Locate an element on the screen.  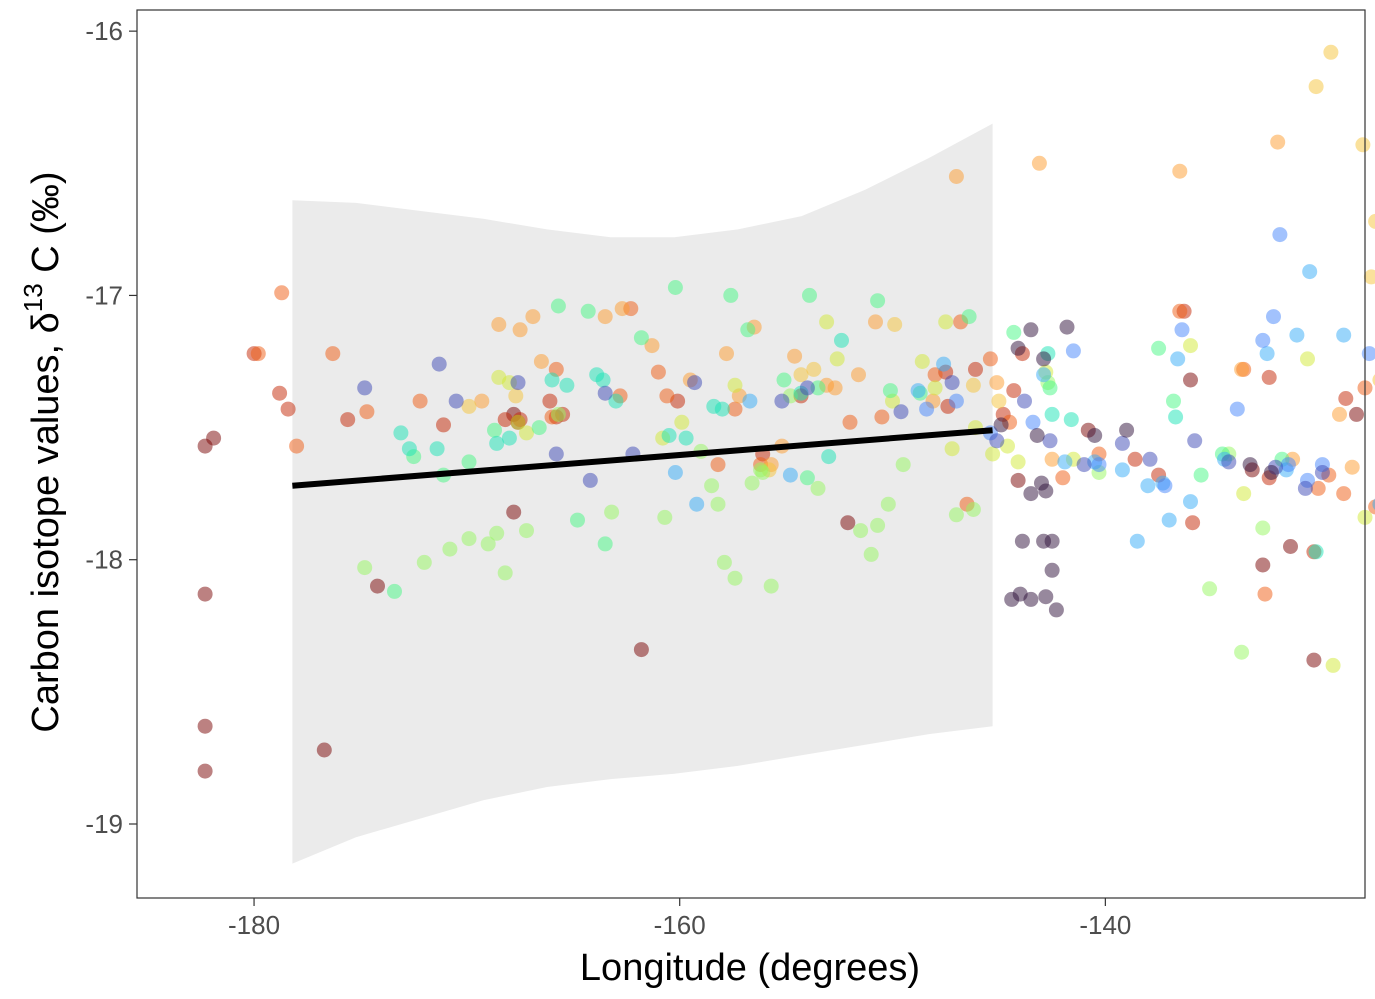
y-axis-title-prefix: Carbon isotope values, δ is located at coordinates (46, 522).